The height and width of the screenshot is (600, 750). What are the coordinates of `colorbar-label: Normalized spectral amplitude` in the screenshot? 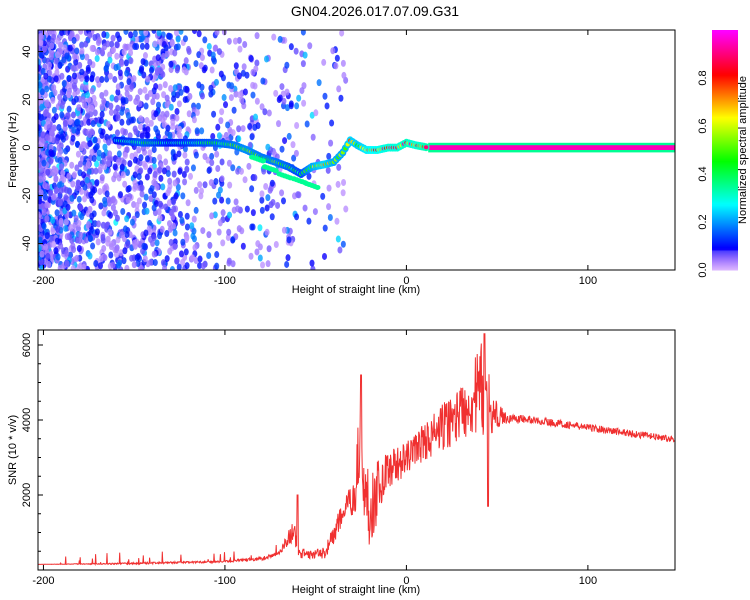 It's located at (743, 150).